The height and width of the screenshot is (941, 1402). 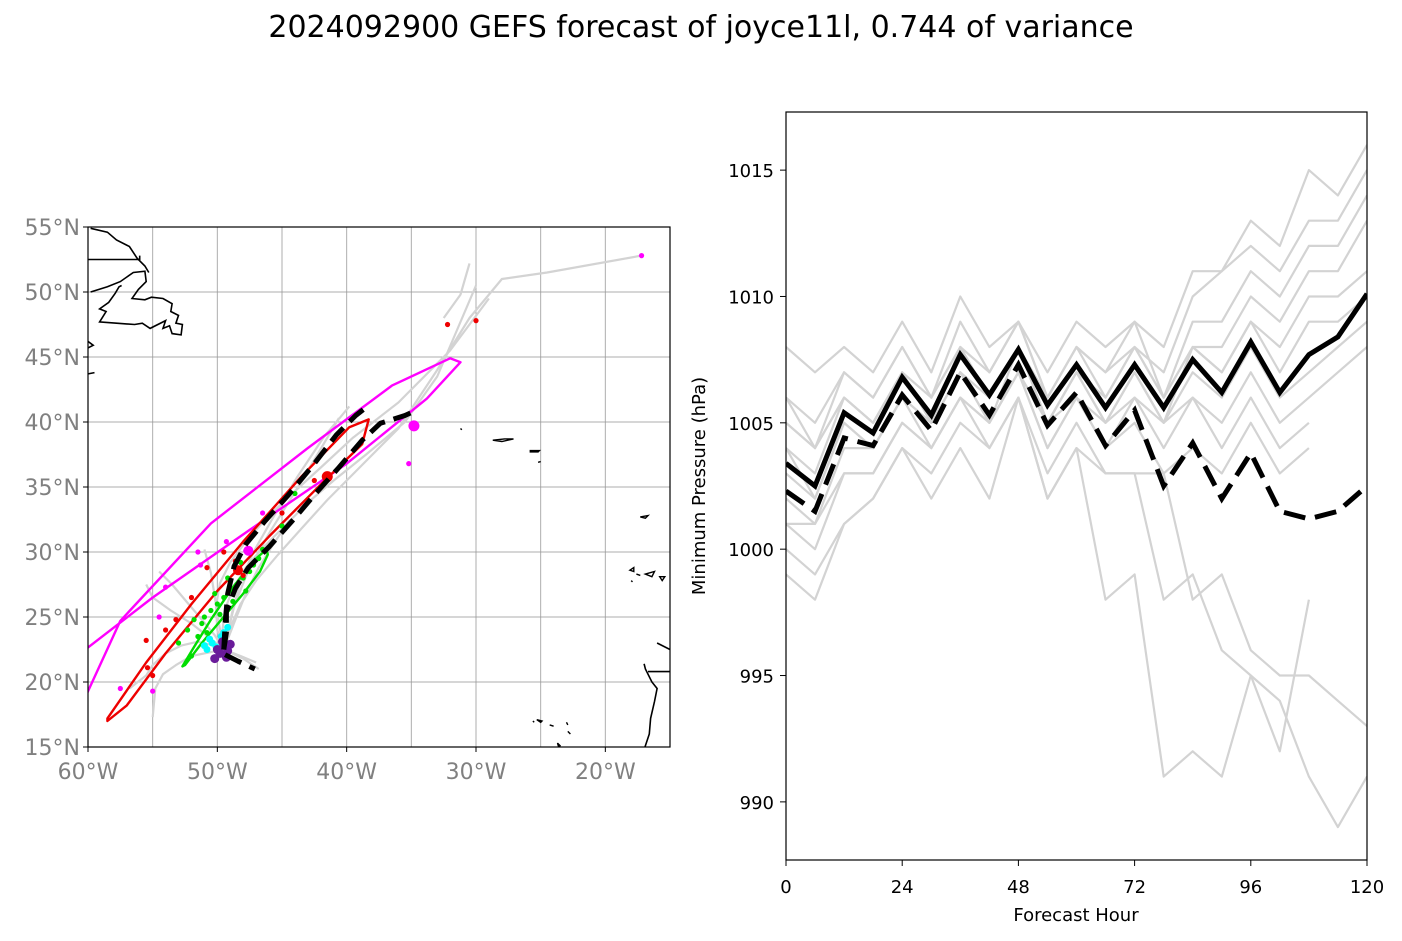 What do you see at coordinates (52, 228) in the screenshot?
I see `lat-tick-label-8: 55°N` at bounding box center [52, 228].